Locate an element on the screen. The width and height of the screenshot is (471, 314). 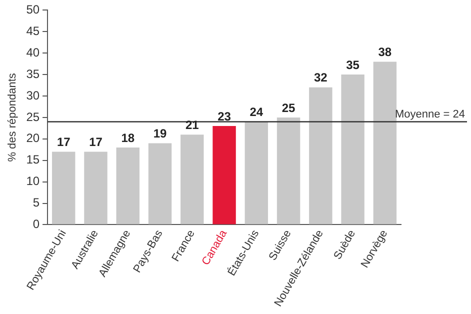
y-tick-label: 20 is located at coordinates (33, 138).